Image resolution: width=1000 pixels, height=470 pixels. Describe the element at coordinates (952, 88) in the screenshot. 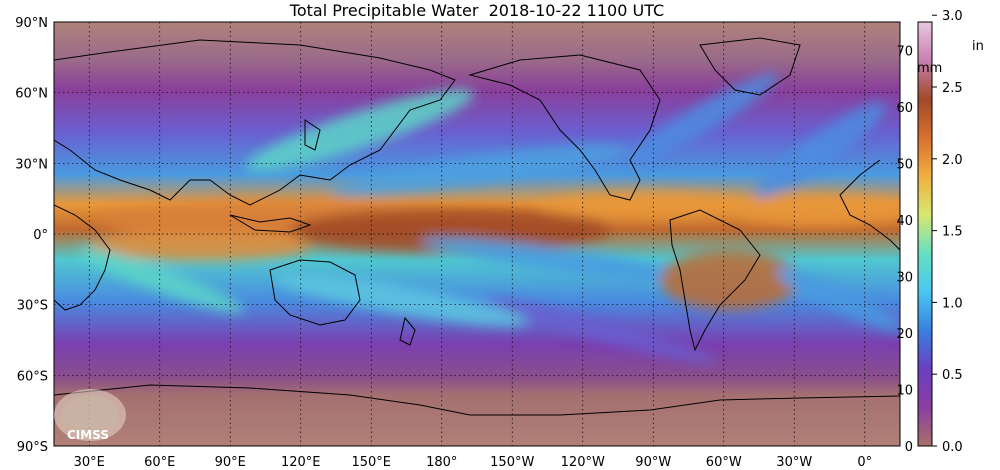

I see `colorbar-in-tick: 2.5` at that location.